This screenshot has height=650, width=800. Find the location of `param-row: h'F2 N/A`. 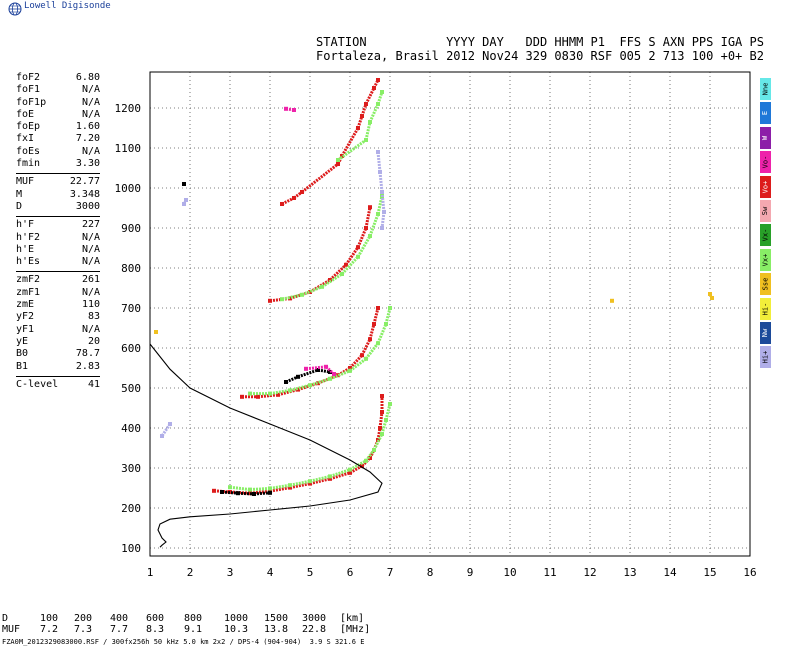

param-row: h'F2 N/A is located at coordinates (58, 238).